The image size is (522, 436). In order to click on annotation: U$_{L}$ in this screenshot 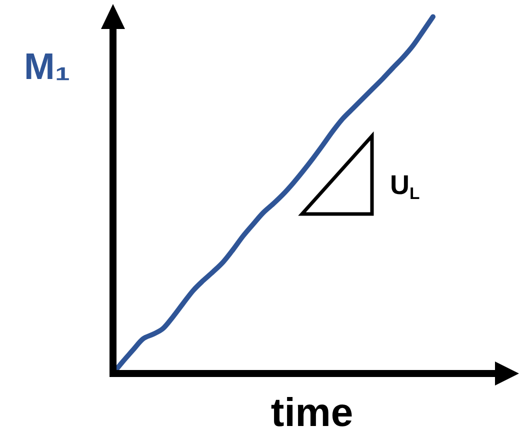, I will do `click(405, 187)`.